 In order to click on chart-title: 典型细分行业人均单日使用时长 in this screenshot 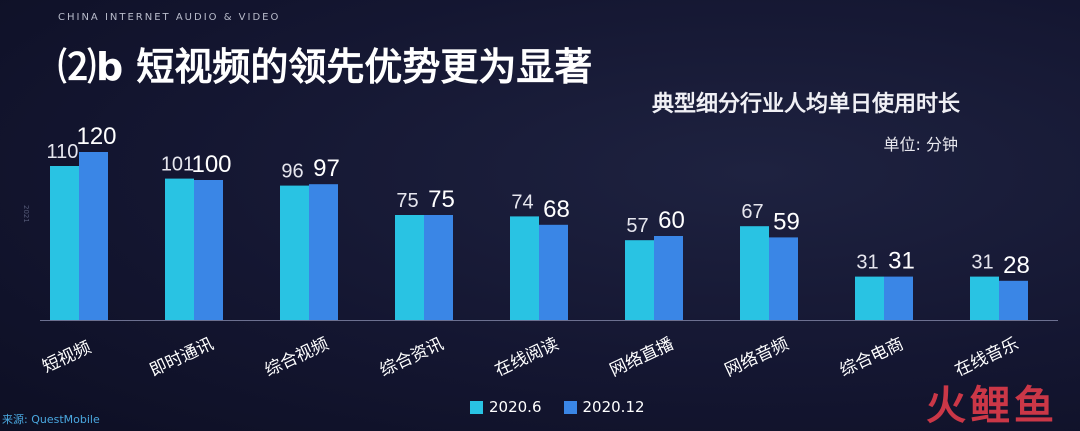, I will do `click(805, 104)`.